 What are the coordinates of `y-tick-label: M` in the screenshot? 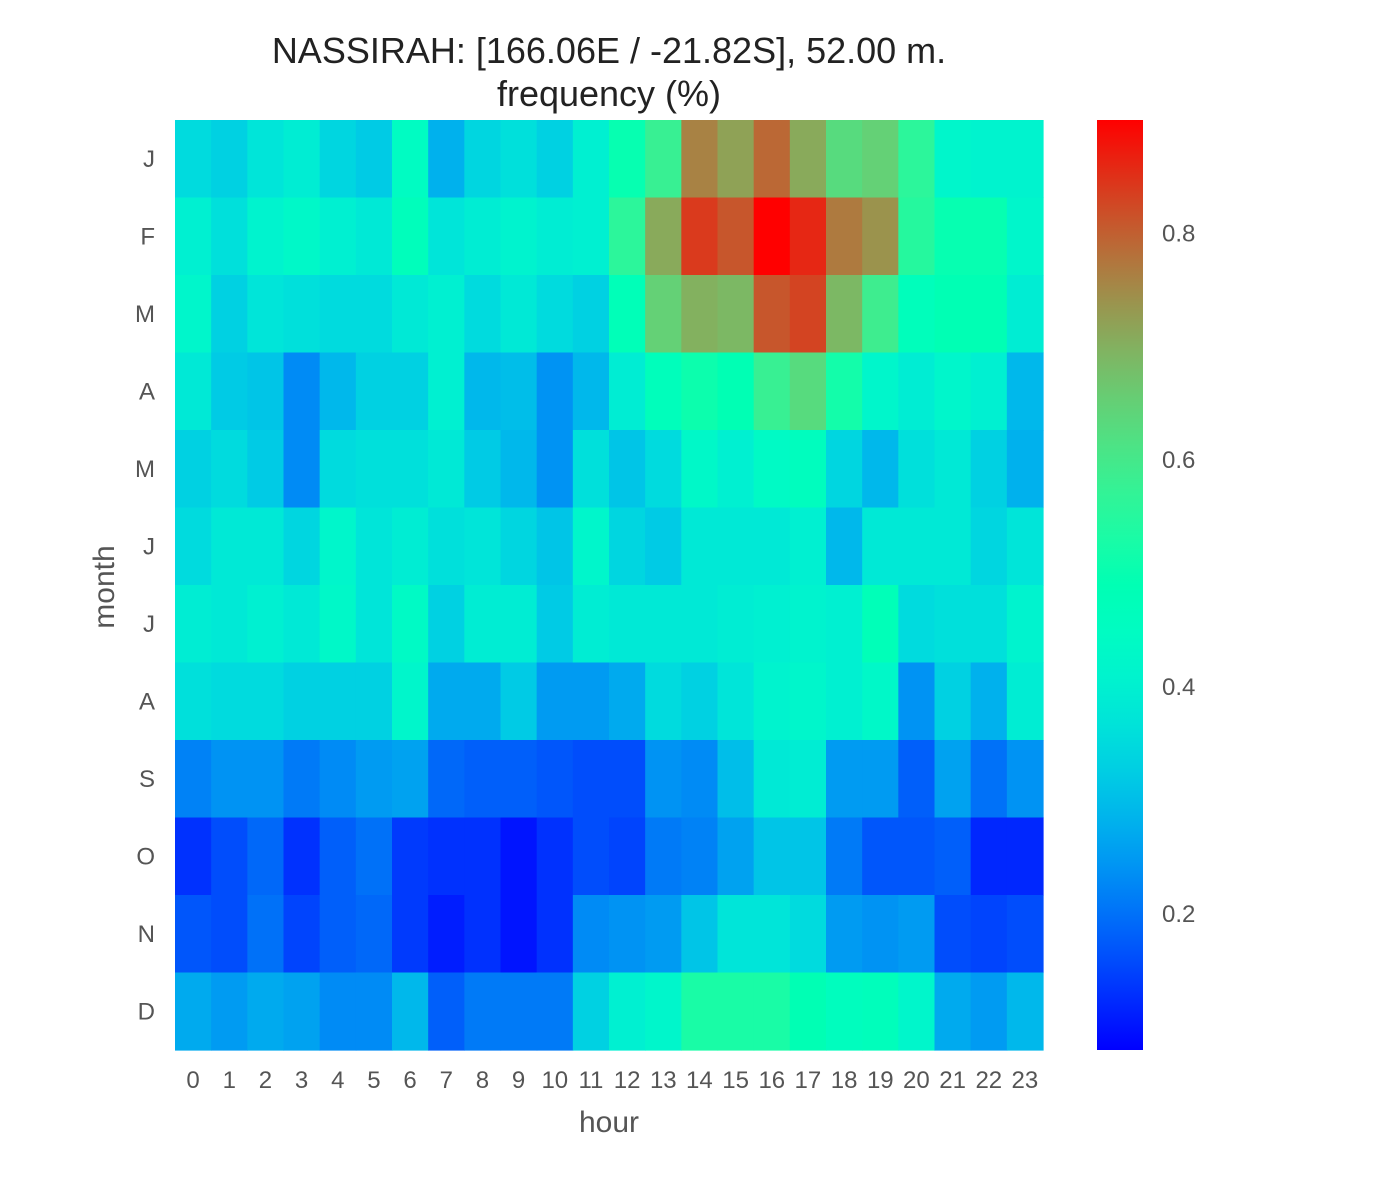 It's located at (145, 469).